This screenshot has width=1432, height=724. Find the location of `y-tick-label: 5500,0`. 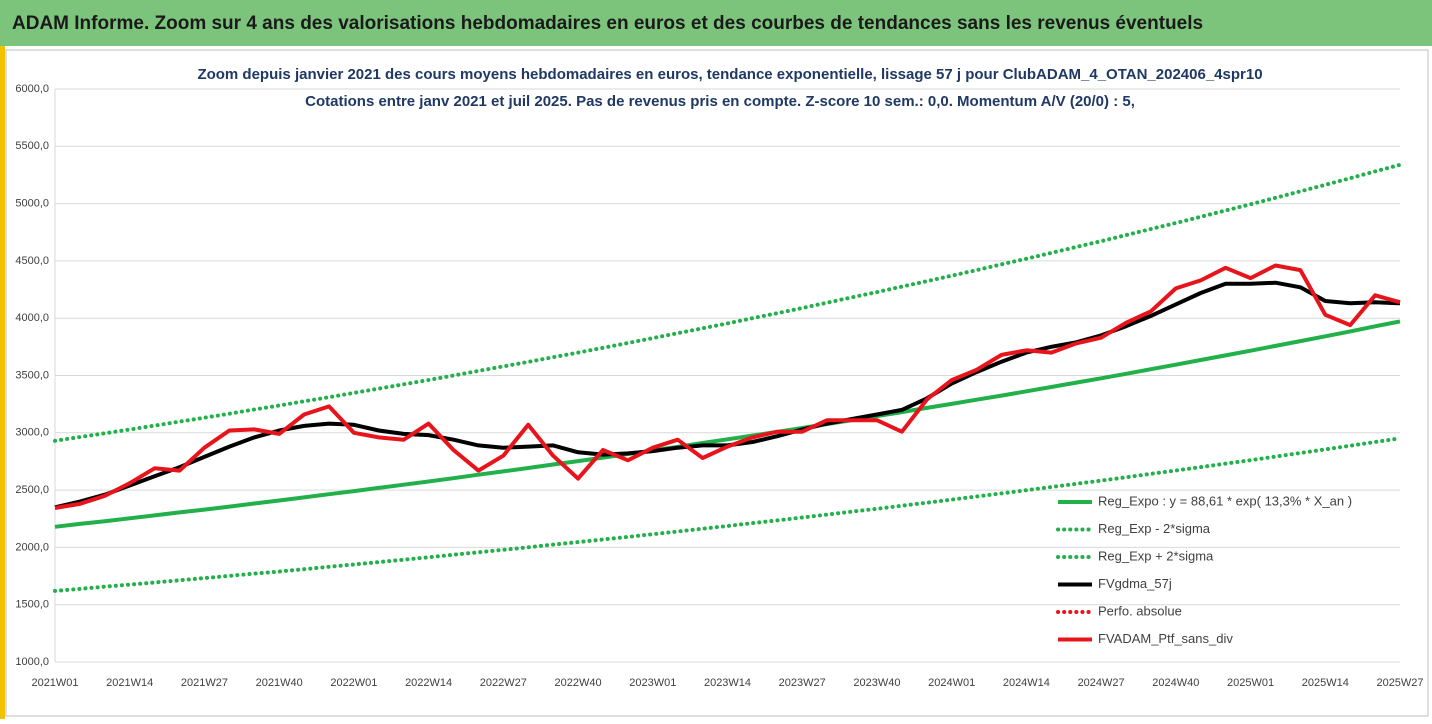

y-tick-label: 5500,0 is located at coordinates (32, 146).